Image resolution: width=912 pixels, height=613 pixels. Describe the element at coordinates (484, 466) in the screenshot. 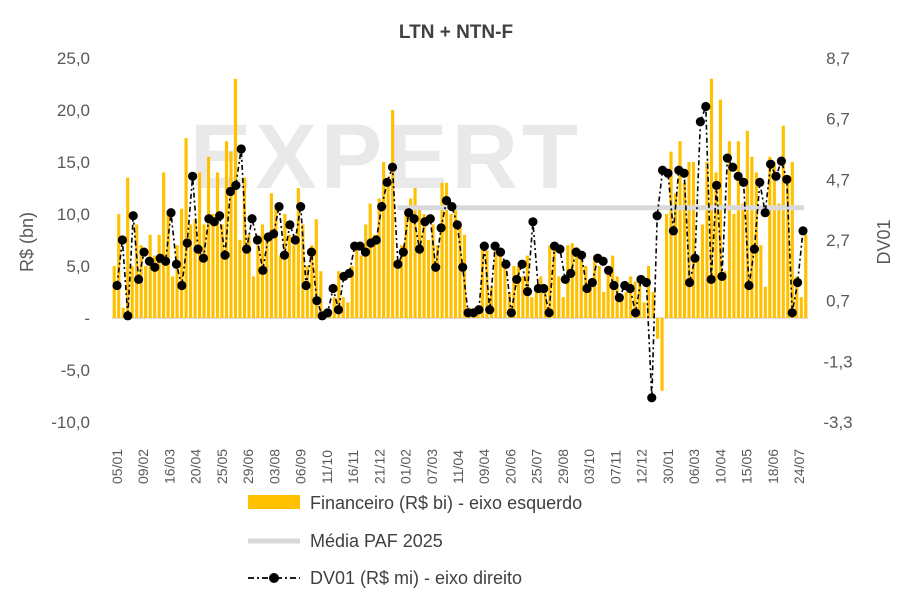

I see `x-tick-label: 09/04` at that location.